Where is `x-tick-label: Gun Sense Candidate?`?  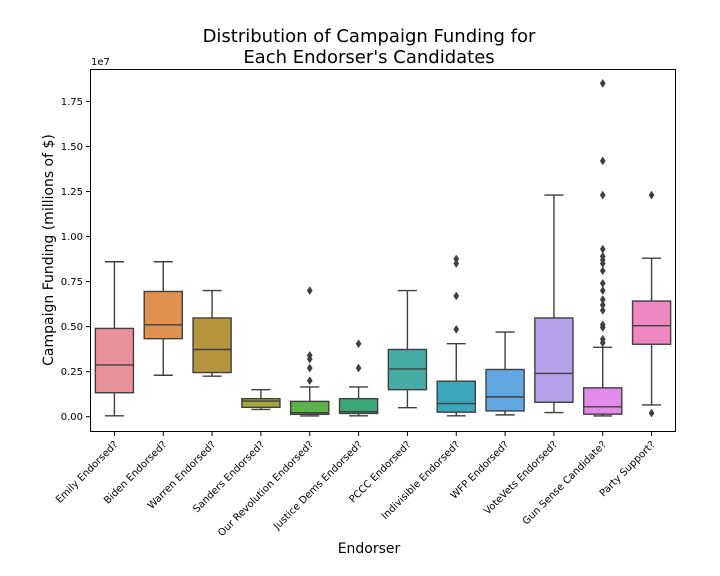 x-tick-label: Gun Sense Candidate? is located at coordinates (565, 483).